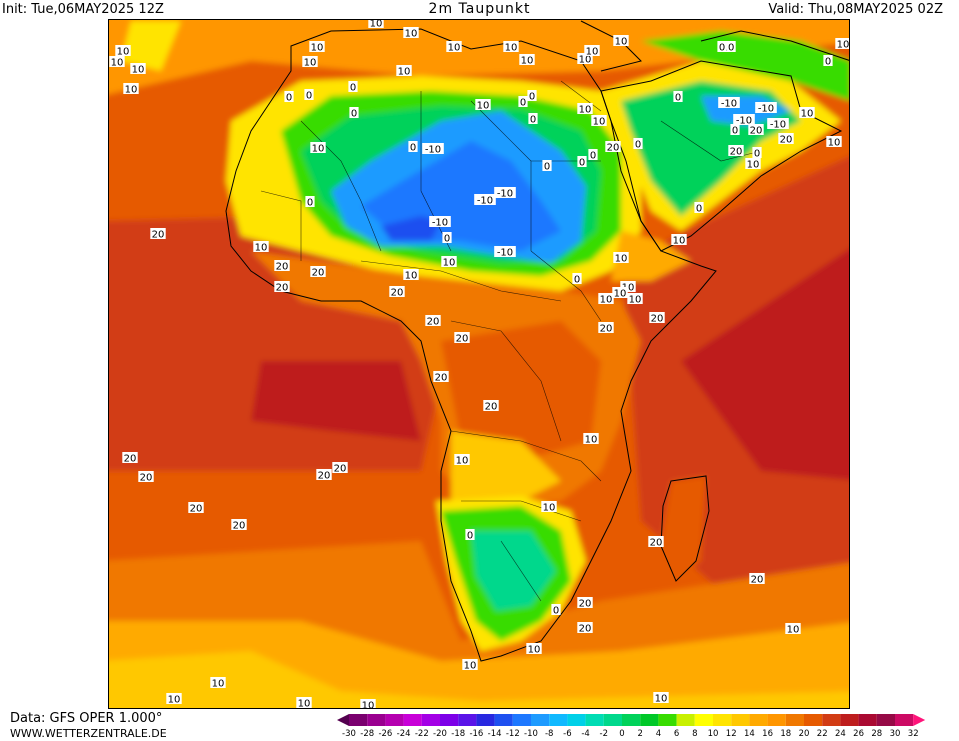 This screenshot has height=741, width=959. I want to click on legend-tick-label: 4, so click(658, 734).